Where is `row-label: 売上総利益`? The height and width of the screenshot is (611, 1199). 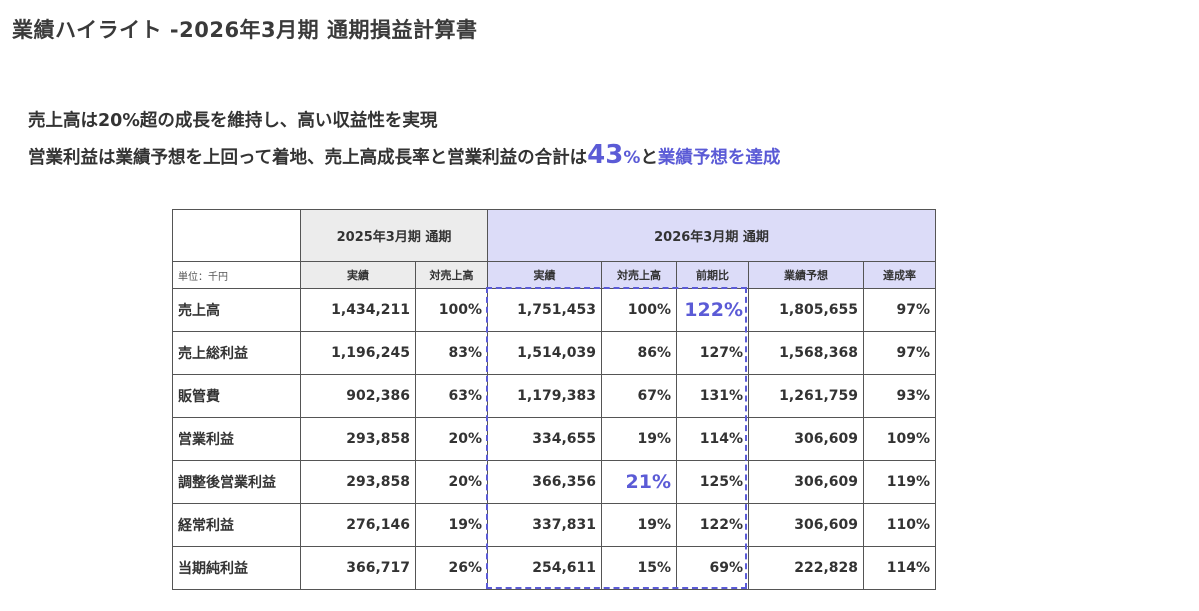 row-label: 売上総利益 is located at coordinates (236, 353).